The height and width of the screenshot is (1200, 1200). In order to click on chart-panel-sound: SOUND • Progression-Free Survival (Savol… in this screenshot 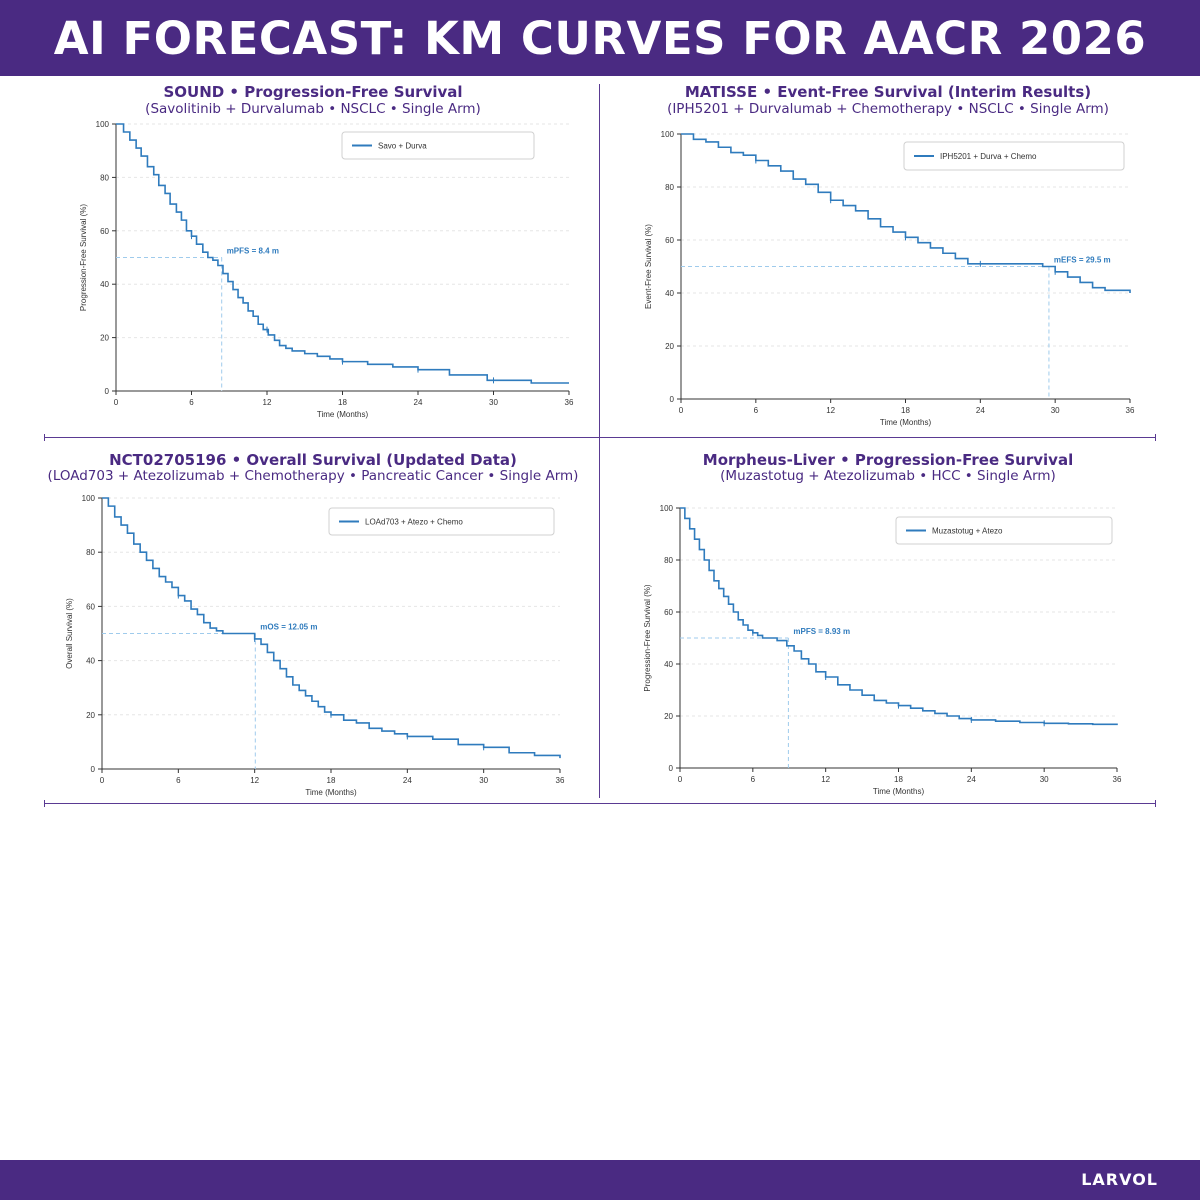, I will do `click(313, 252)`.